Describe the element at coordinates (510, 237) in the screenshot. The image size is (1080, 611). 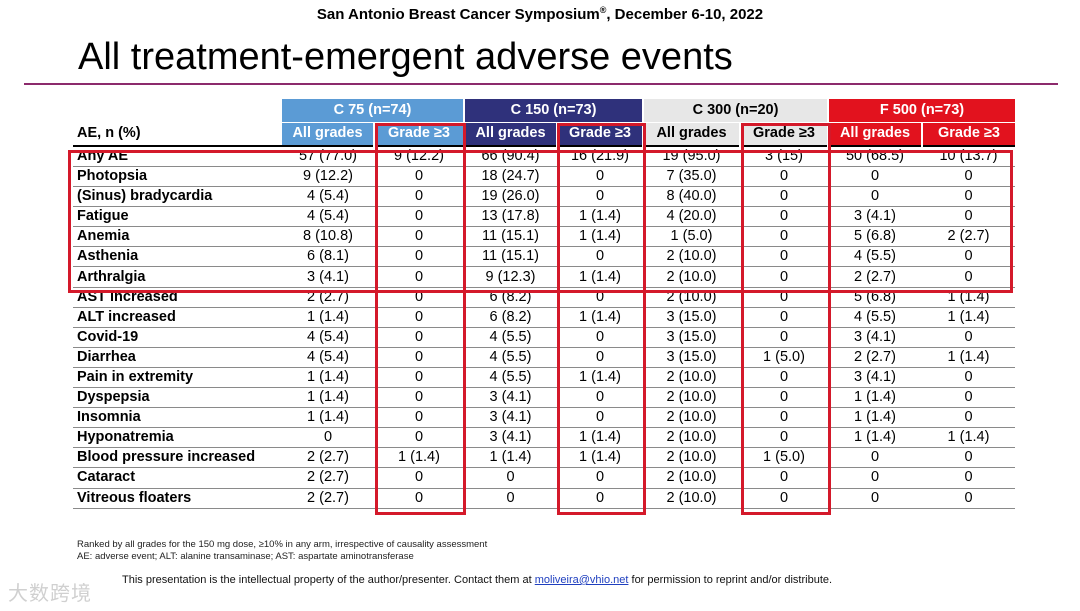
I see `table-cell: 11 (15.1)` at that location.